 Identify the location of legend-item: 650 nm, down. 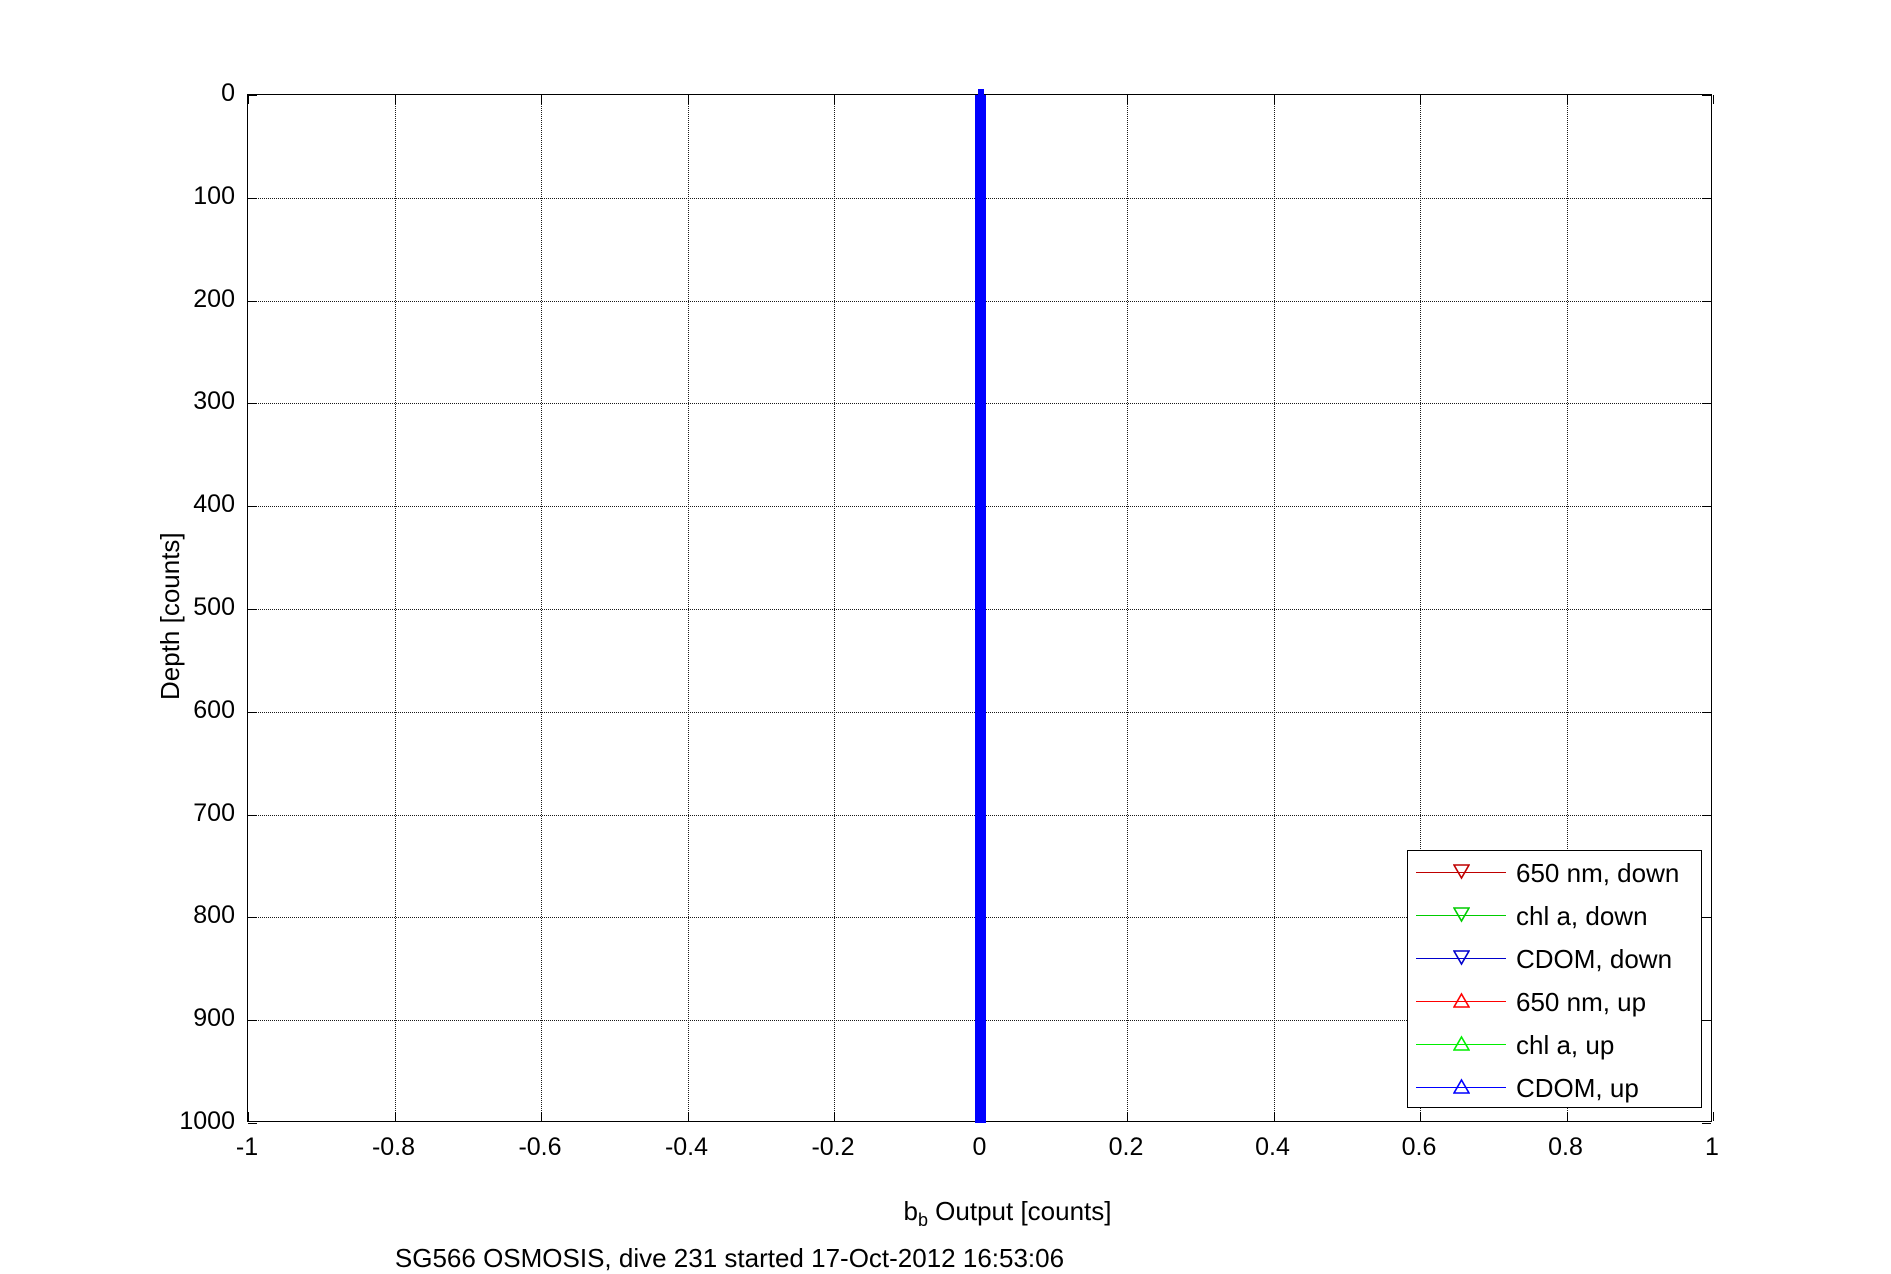
(1554, 872).